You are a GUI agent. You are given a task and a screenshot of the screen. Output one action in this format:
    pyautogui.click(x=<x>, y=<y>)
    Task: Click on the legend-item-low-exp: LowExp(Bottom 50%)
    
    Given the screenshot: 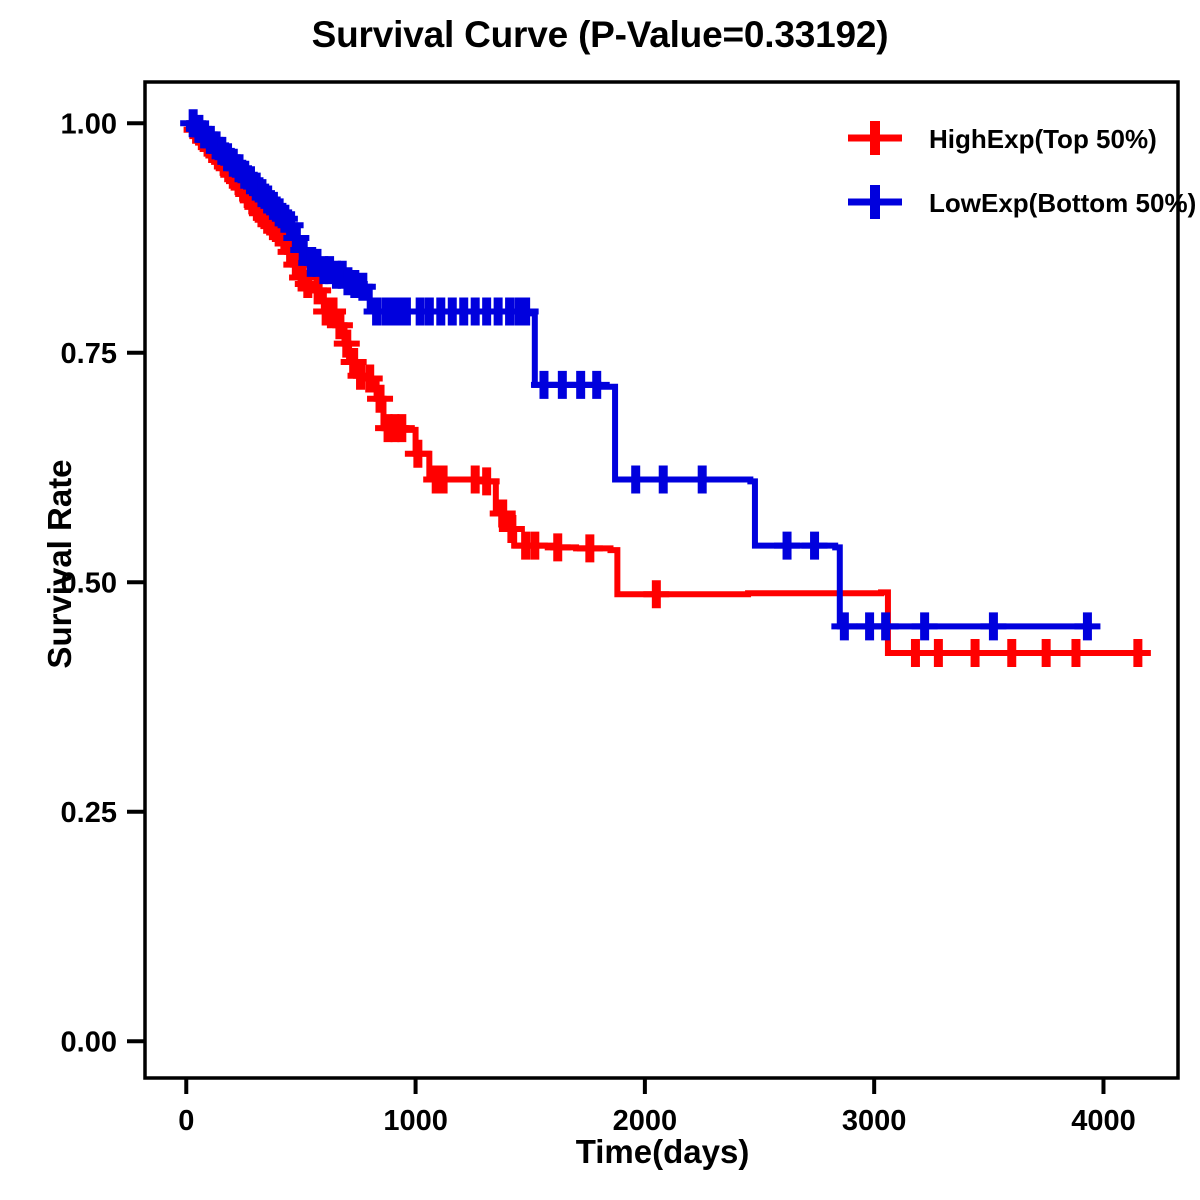 What is the action you would take?
    pyautogui.click(x=1022, y=202)
    